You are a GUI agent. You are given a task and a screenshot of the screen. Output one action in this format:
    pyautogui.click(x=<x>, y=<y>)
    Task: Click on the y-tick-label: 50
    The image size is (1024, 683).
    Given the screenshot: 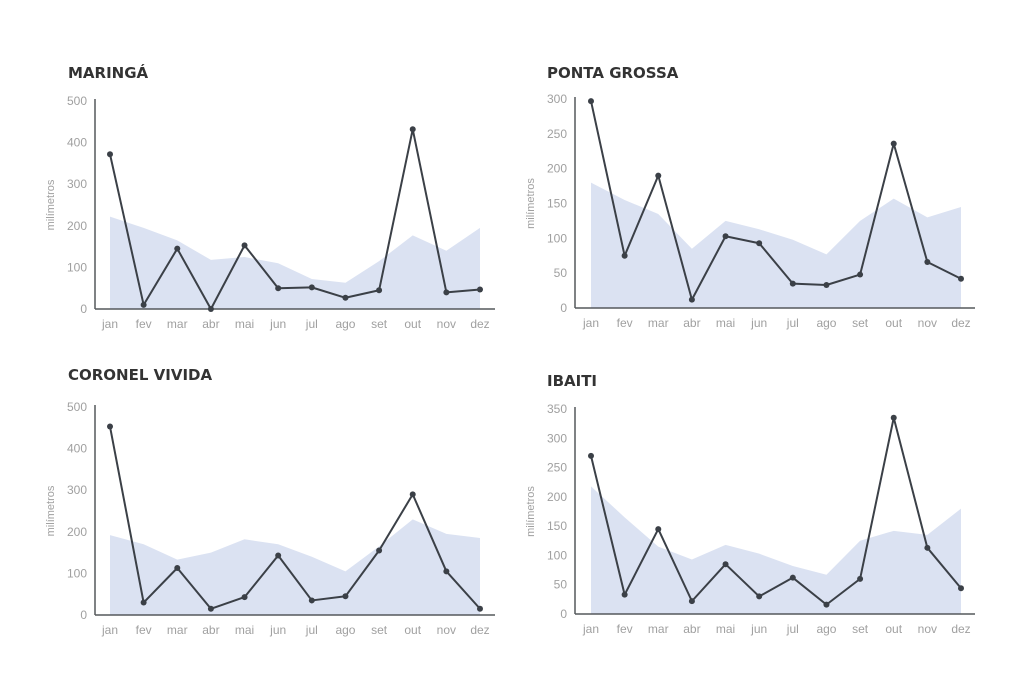 What is the action you would take?
    pyautogui.click(x=561, y=273)
    